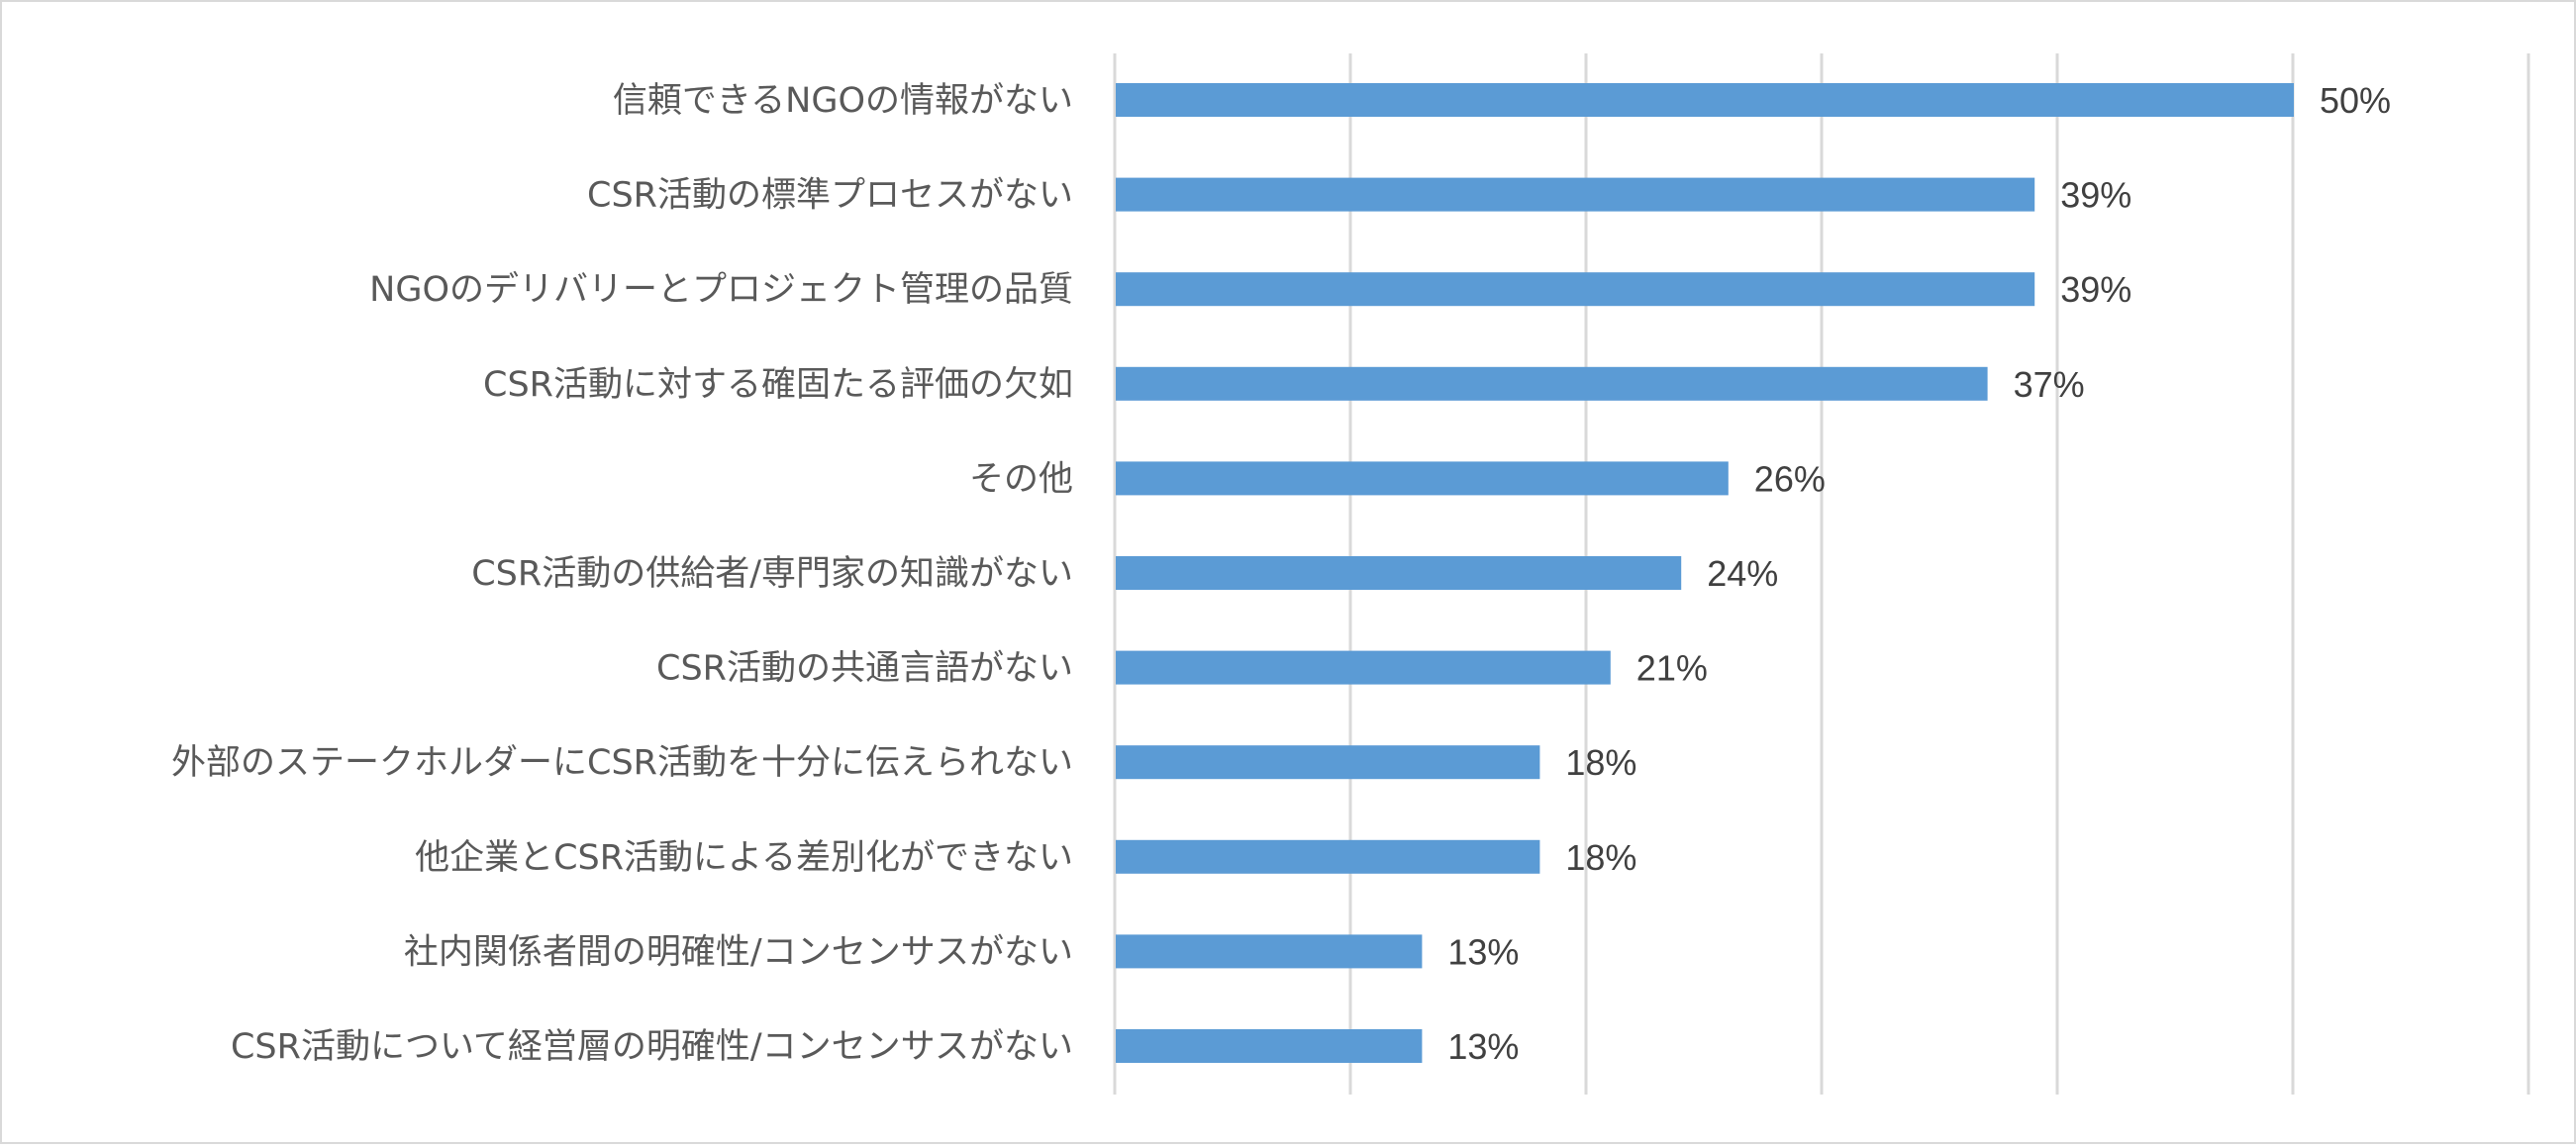 This screenshot has width=2576, height=1146. What do you see at coordinates (652, 1047) in the screenshot?
I see `category-label: CSR活動について経営層の明確性/コンセンサスがない` at bounding box center [652, 1047].